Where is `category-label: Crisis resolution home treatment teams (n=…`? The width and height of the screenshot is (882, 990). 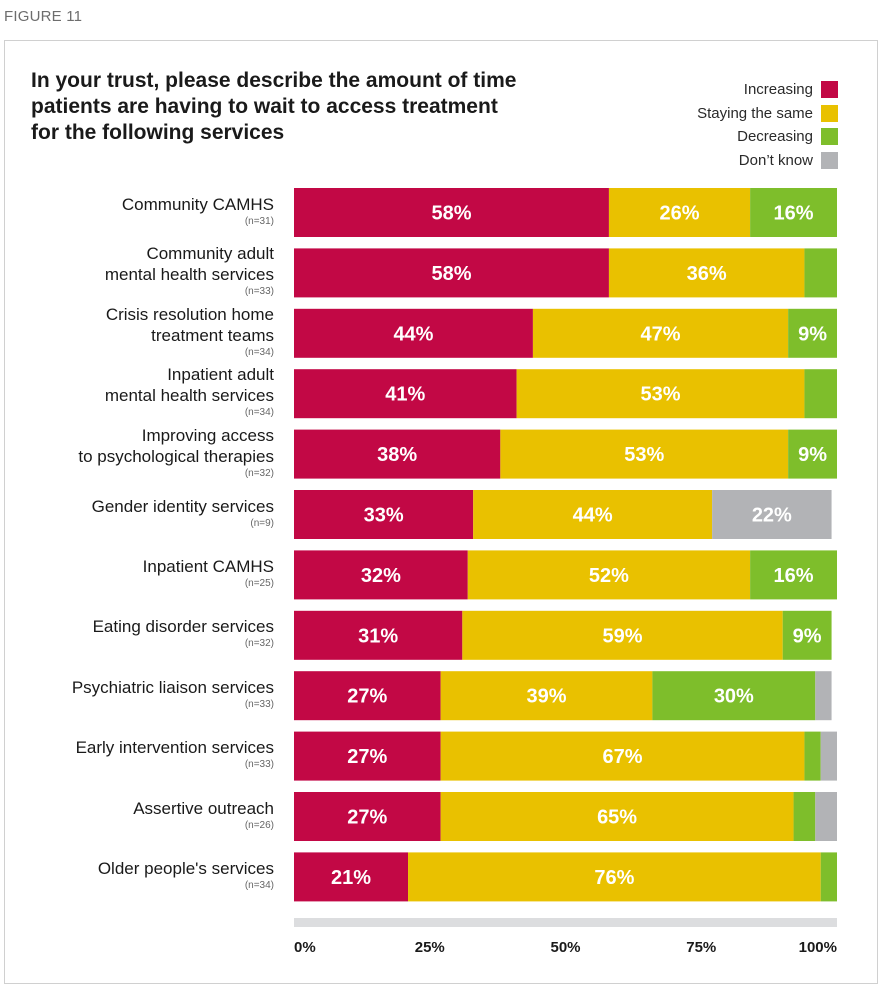 category-label: Crisis resolution home treatment teams (n=… is located at coordinates (190, 331).